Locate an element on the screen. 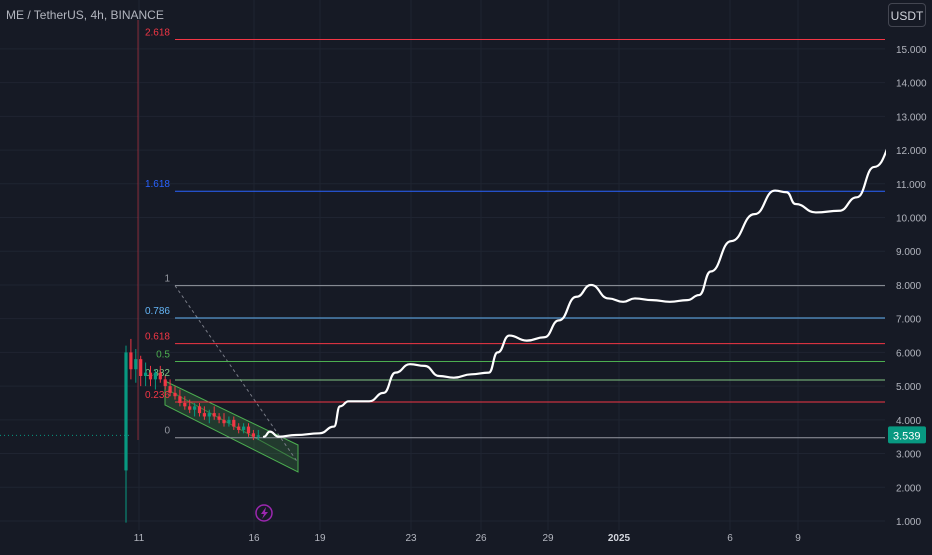 The width and height of the screenshot is (932, 555). misc is located at coordinates (264, 513).